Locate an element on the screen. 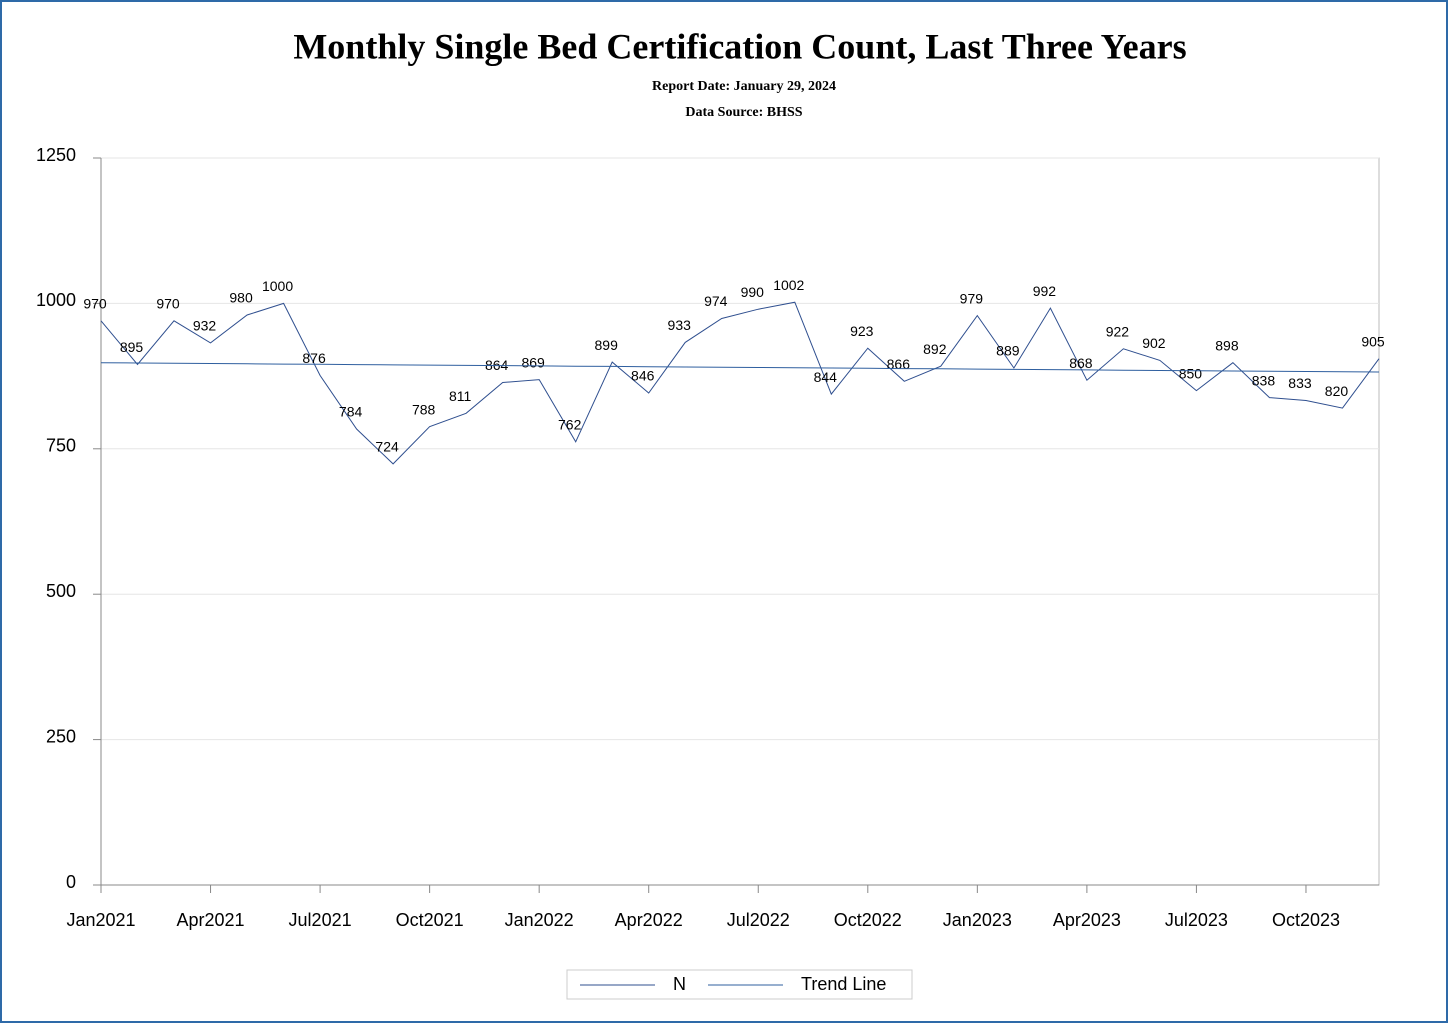 This screenshot has width=1448, height=1023. data-label: 820 is located at coordinates (1337, 391).